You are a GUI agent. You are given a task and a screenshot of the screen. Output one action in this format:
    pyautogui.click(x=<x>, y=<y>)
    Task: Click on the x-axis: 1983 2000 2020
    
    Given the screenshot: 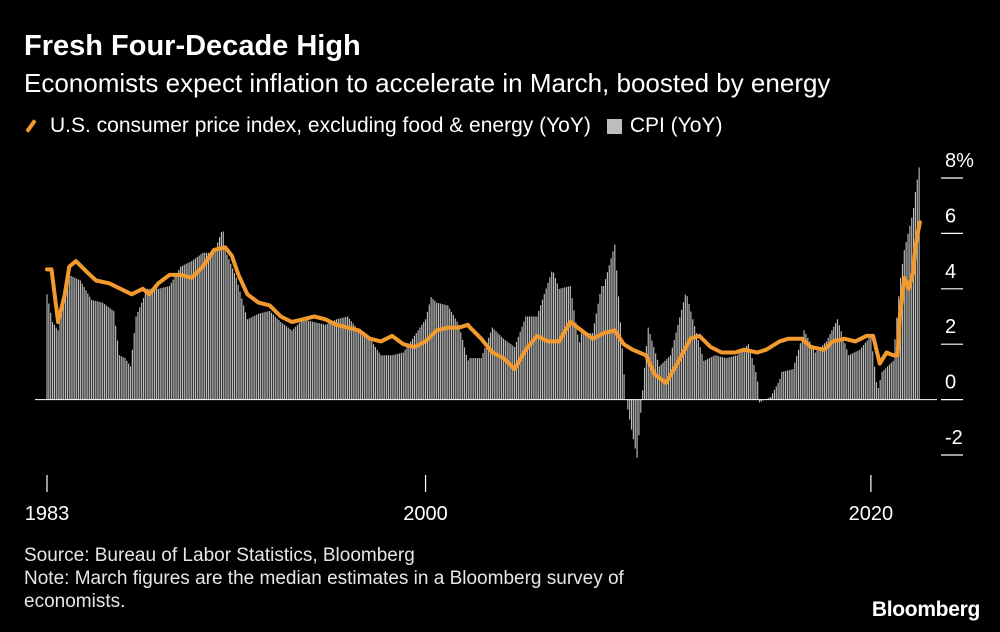 What is the action you would take?
    pyautogui.click(x=459, y=500)
    